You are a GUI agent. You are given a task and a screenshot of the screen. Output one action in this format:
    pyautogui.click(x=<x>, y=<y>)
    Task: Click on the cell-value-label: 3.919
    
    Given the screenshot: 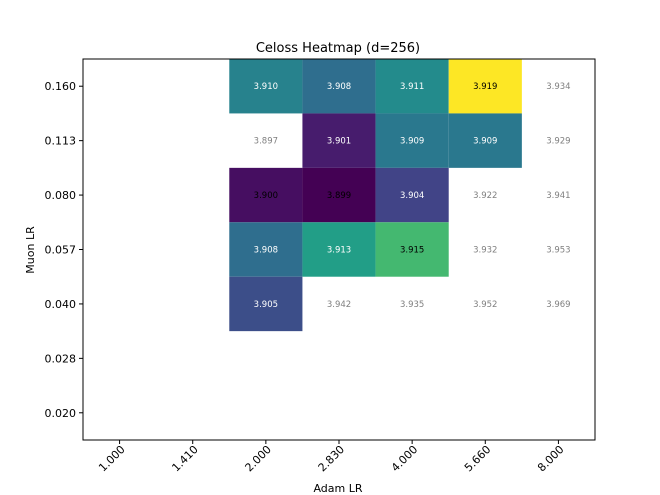 What is the action you would take?
    pyautogui.click(x=485, y=87)
    